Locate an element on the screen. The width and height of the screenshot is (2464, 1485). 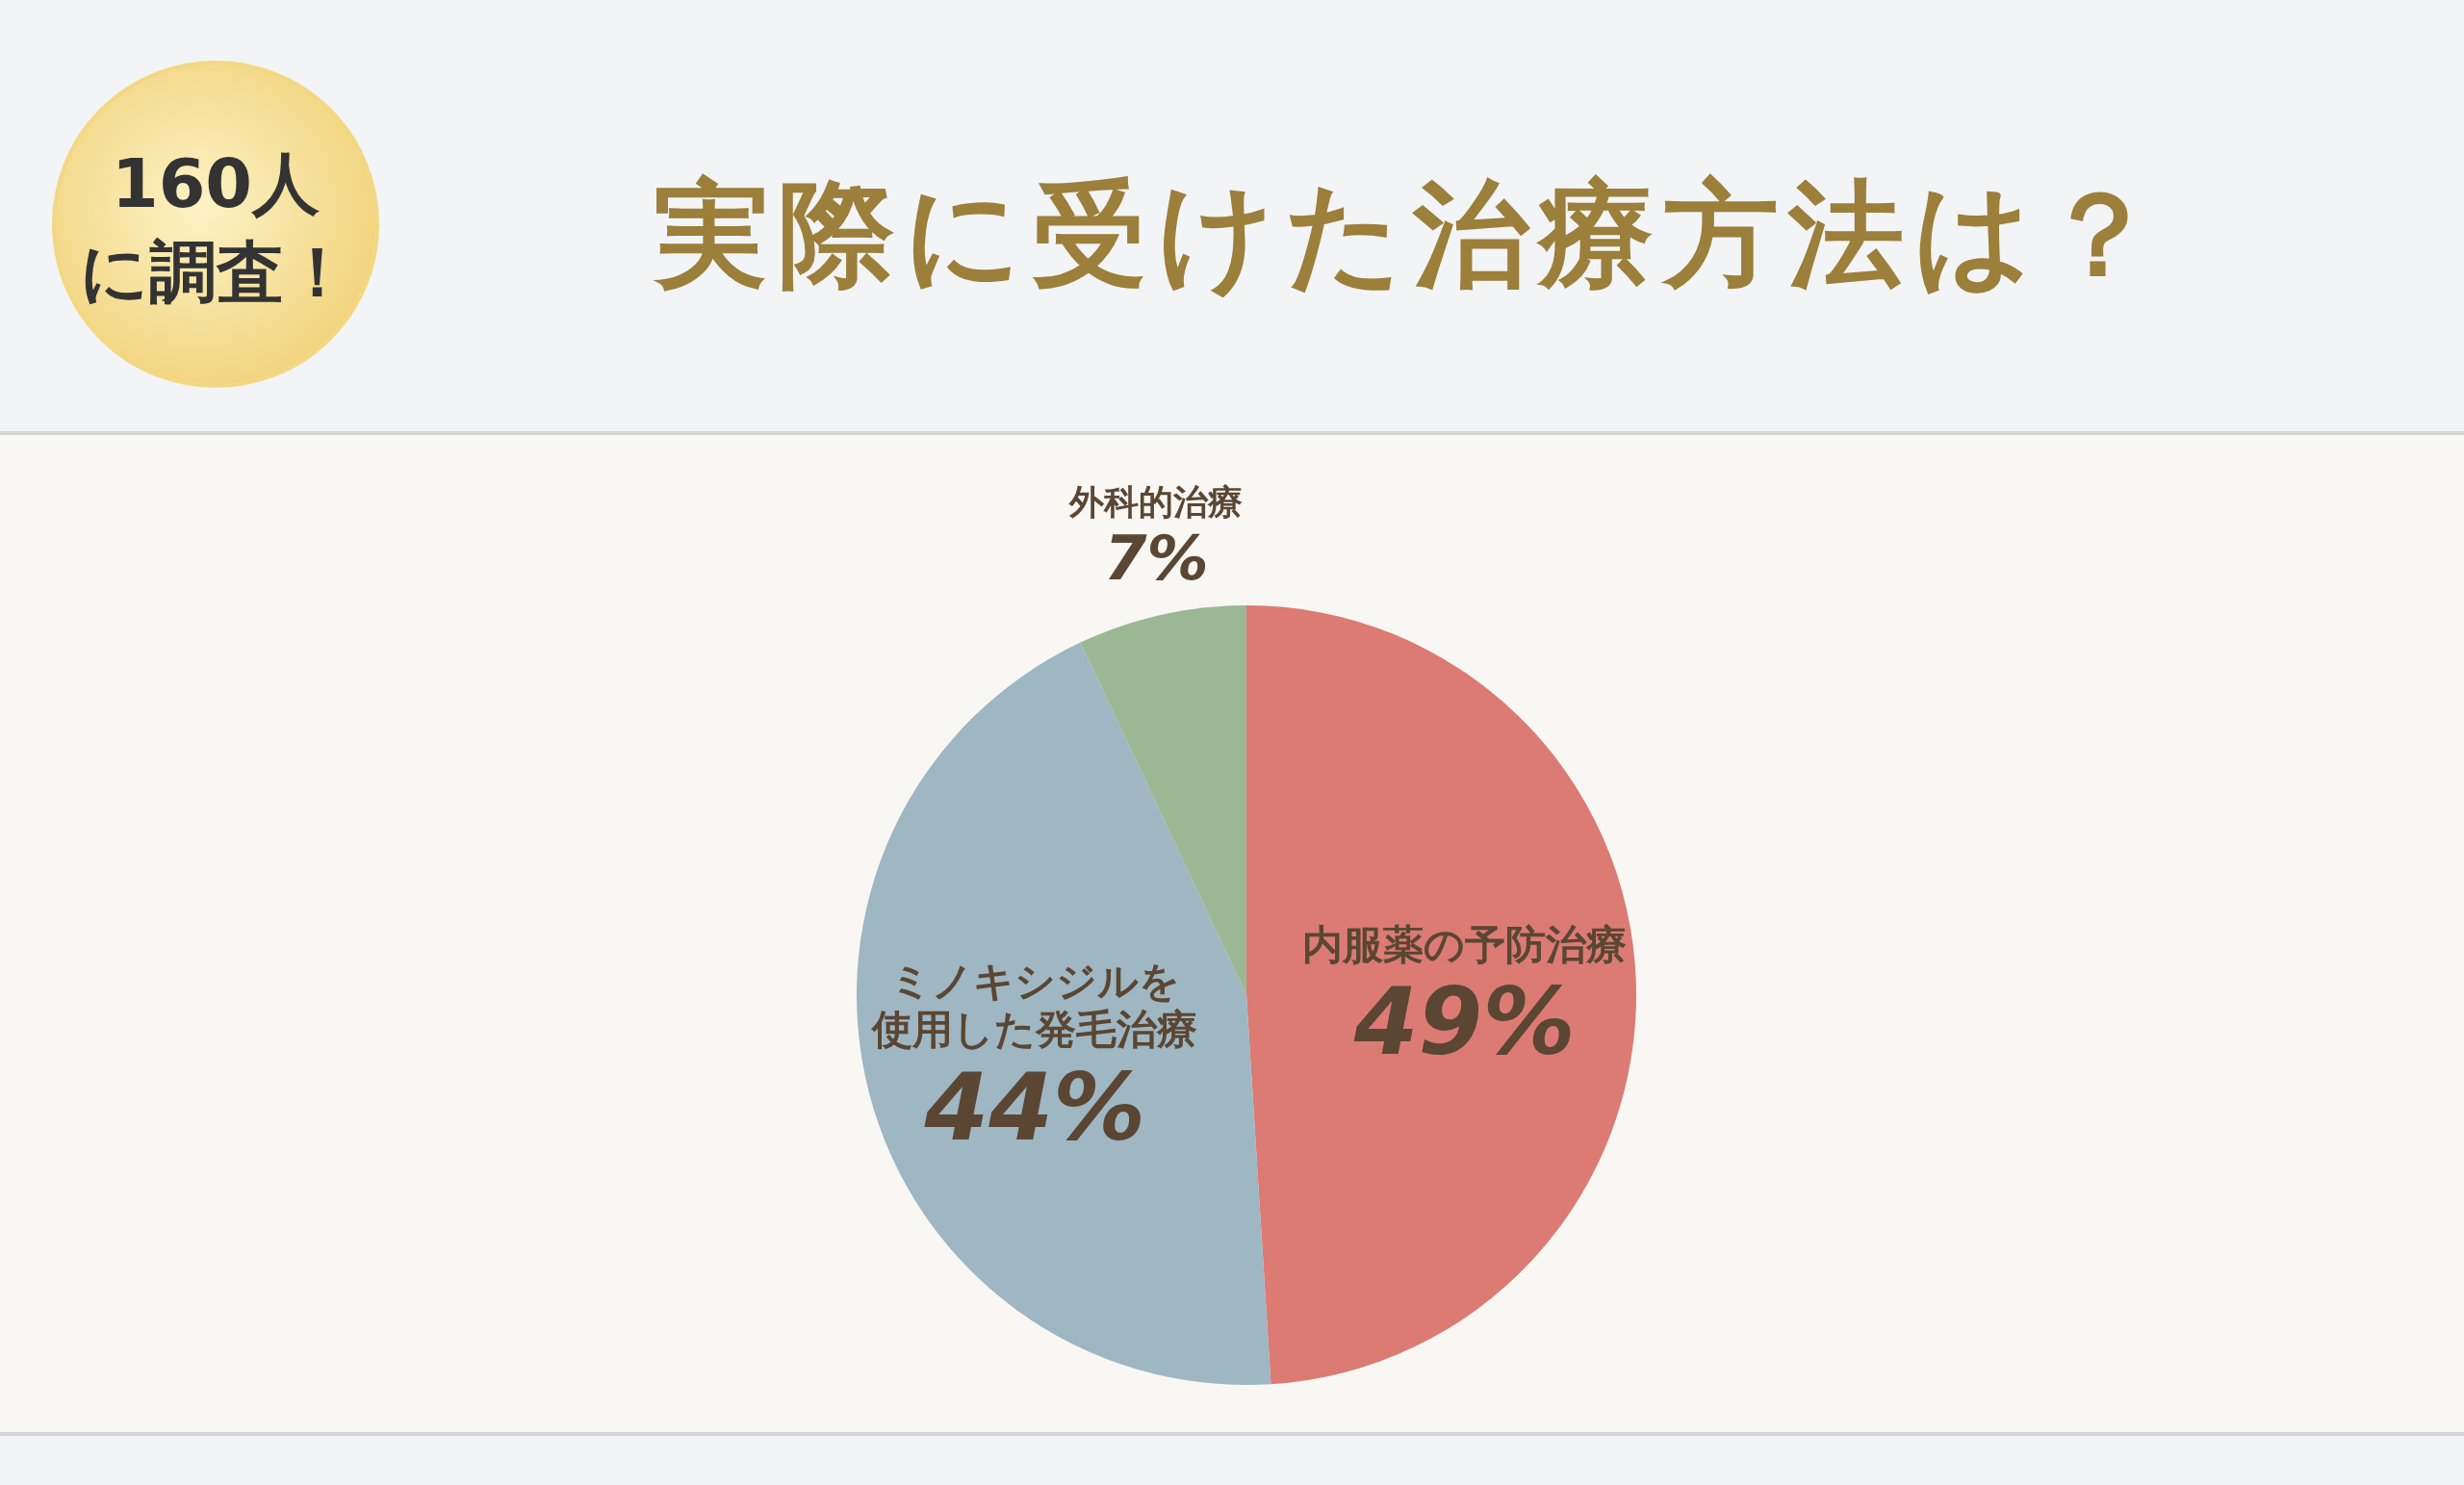
slice-label: ミノキシジルを使用した発毛治療 is located at coordinates (1034, 1006).